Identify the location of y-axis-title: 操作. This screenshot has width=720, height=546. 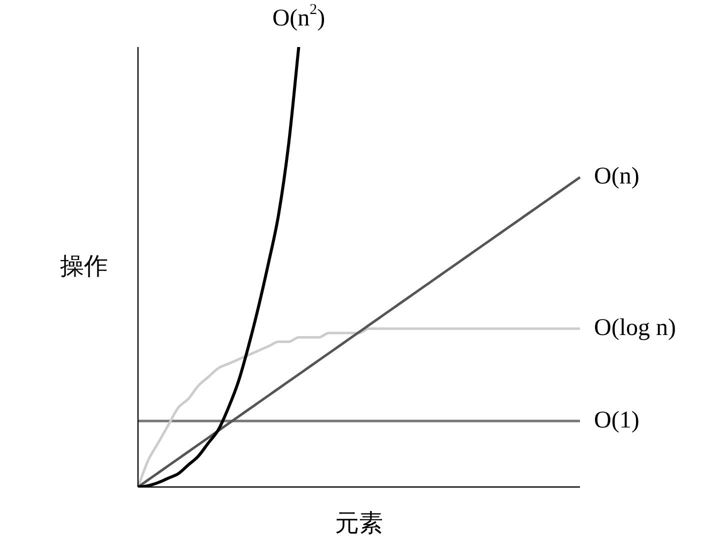
(84, 266).